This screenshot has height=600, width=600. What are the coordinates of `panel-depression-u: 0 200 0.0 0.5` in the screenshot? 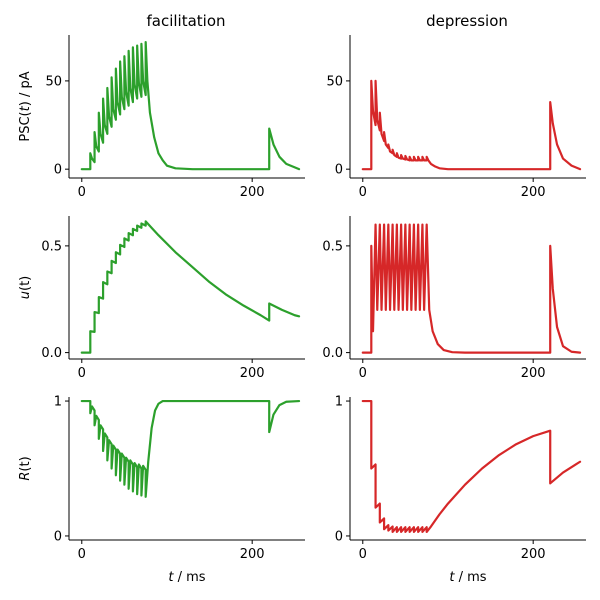 It's located at (454, 298).